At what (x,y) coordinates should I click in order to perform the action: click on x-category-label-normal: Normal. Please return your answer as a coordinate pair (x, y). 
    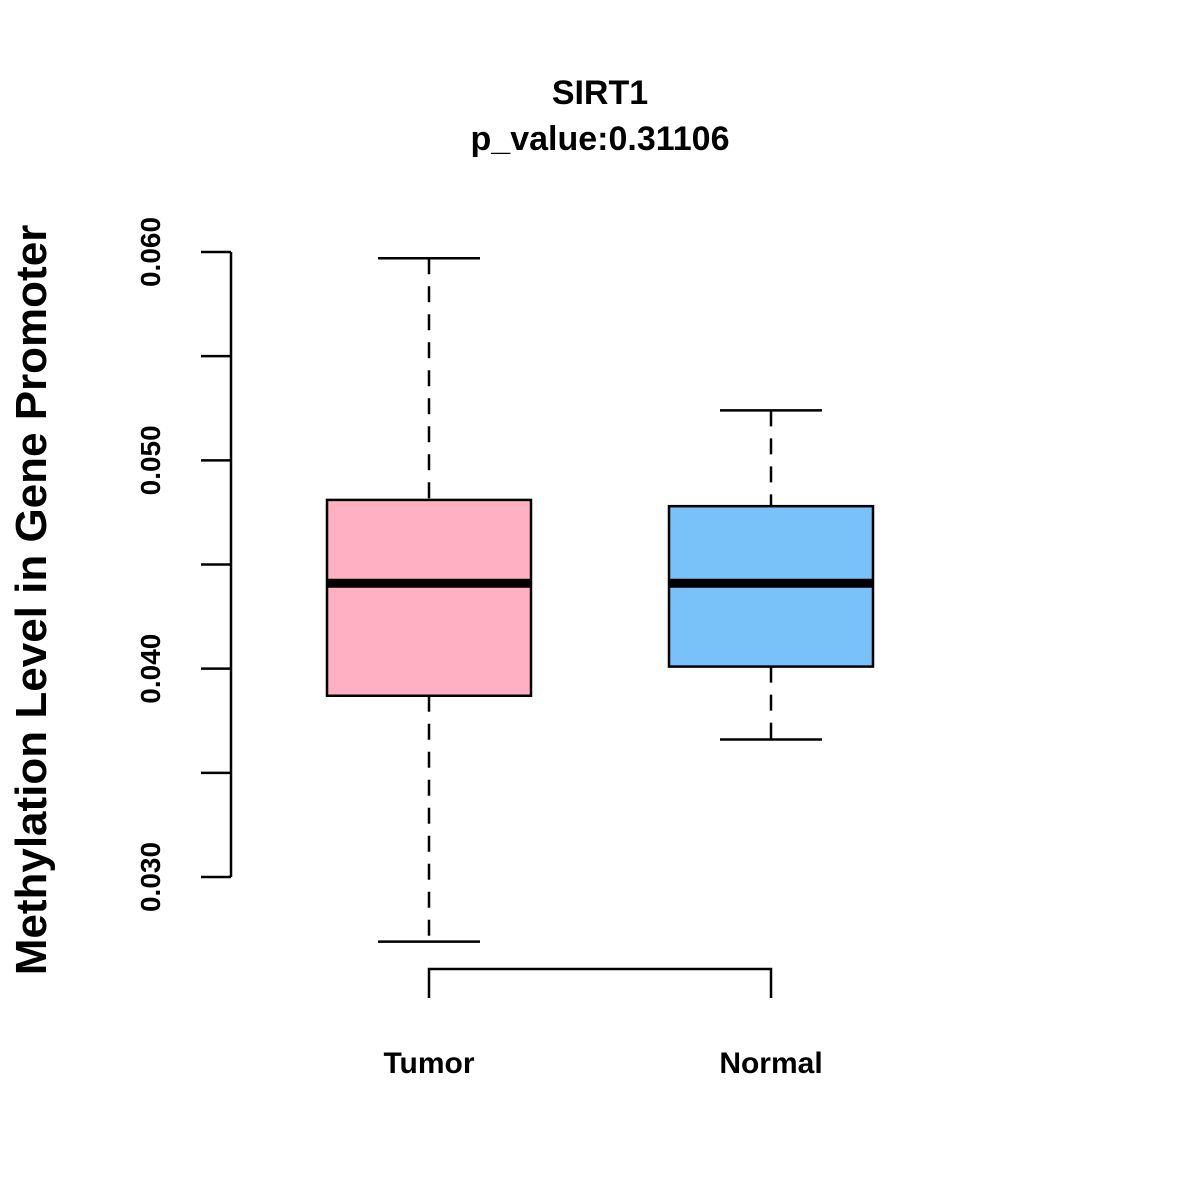
    Looking at the image, I should click on (770, 1063).